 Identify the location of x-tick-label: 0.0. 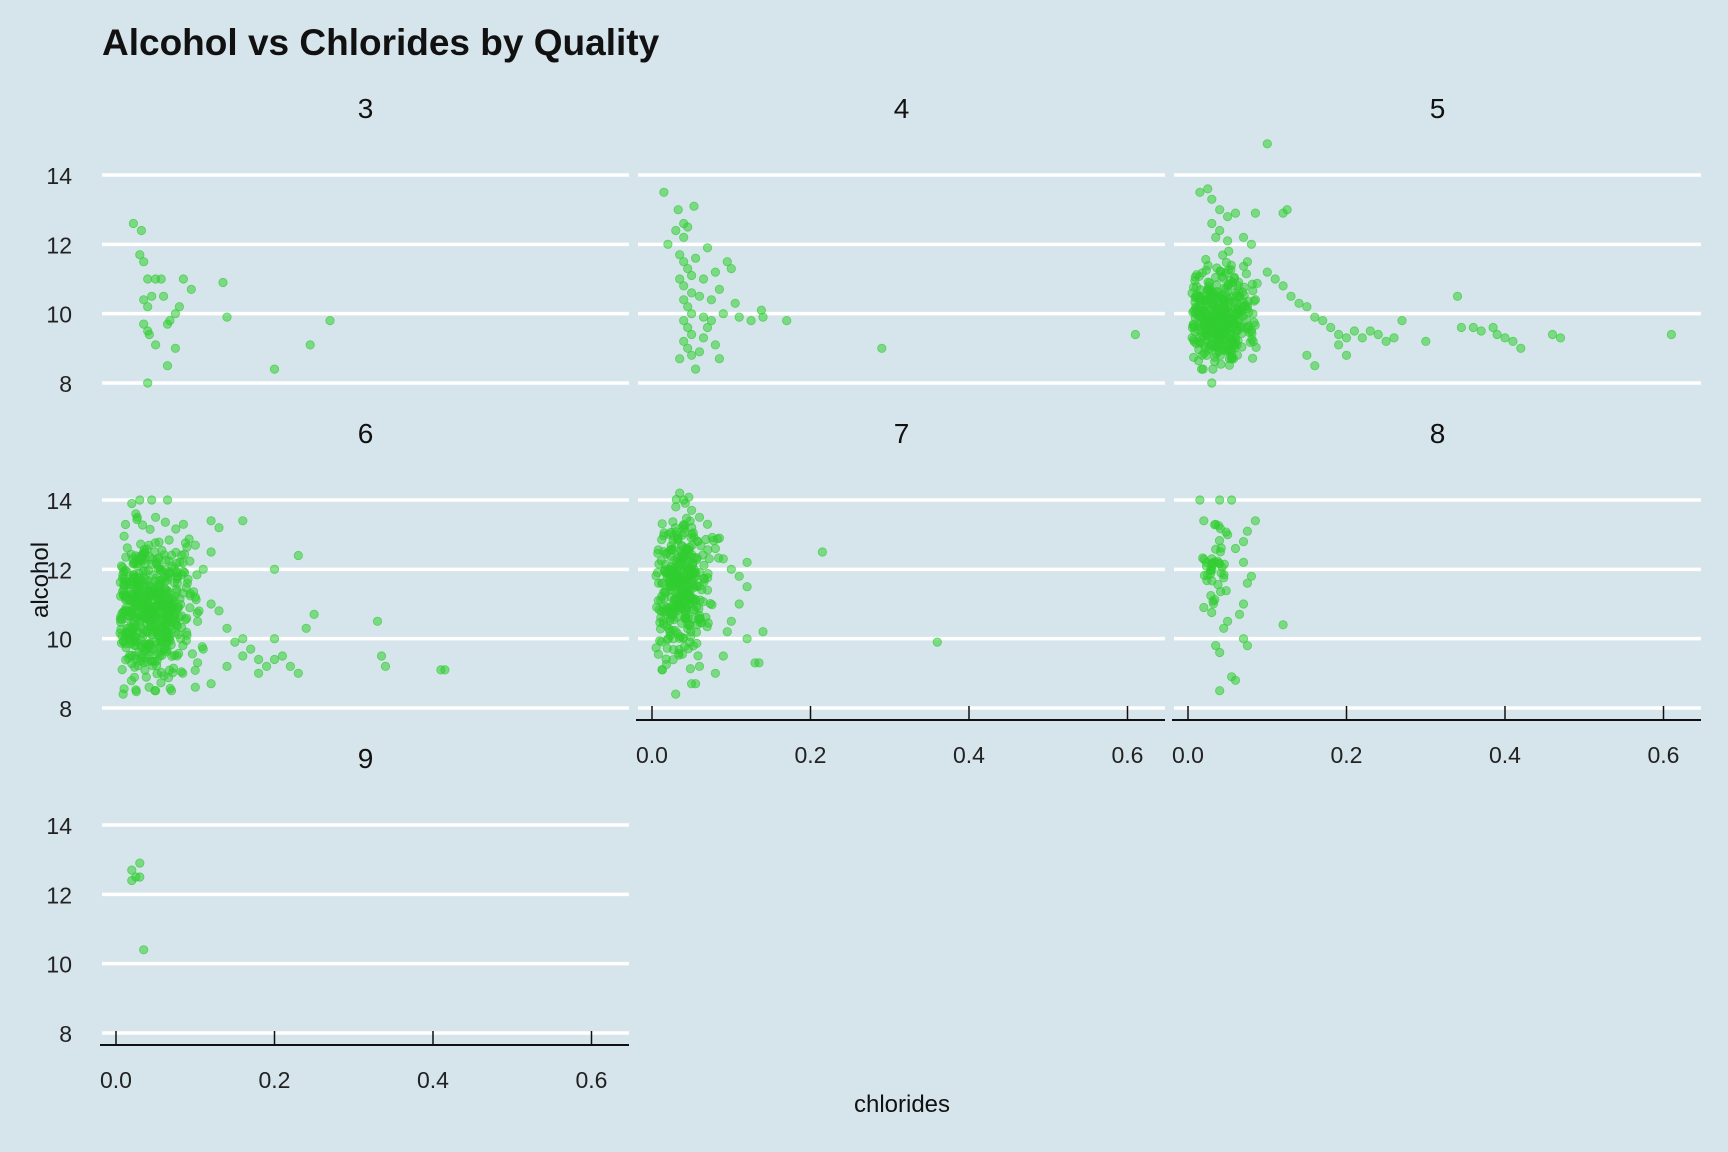
(116, 1080).